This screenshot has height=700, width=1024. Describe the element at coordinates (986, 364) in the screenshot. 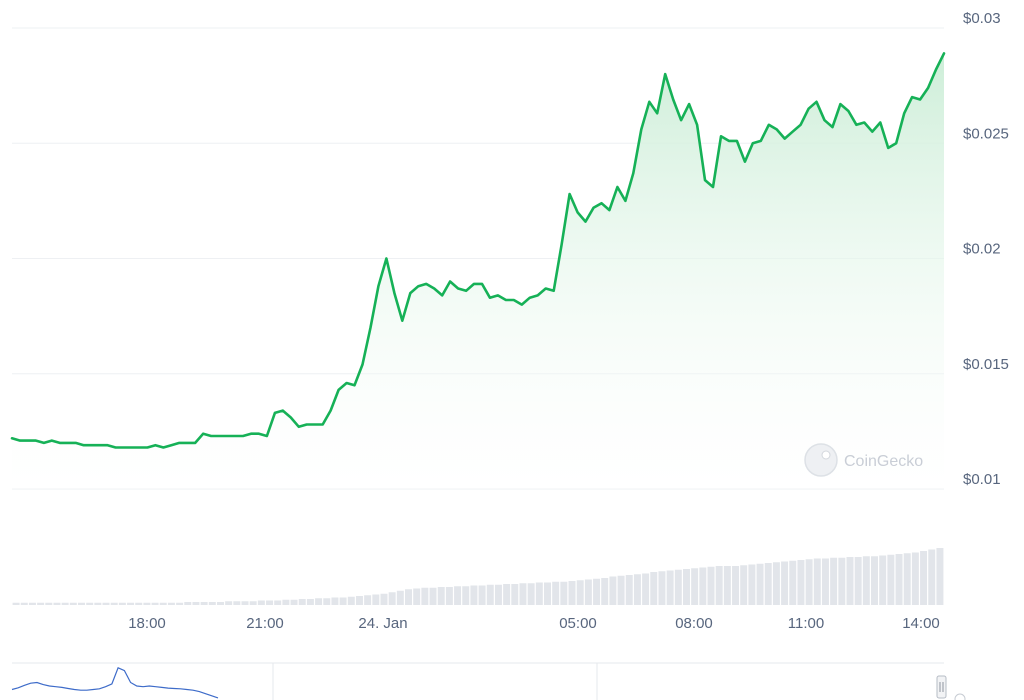

I see `y-tick-label: $0.015` at that location.